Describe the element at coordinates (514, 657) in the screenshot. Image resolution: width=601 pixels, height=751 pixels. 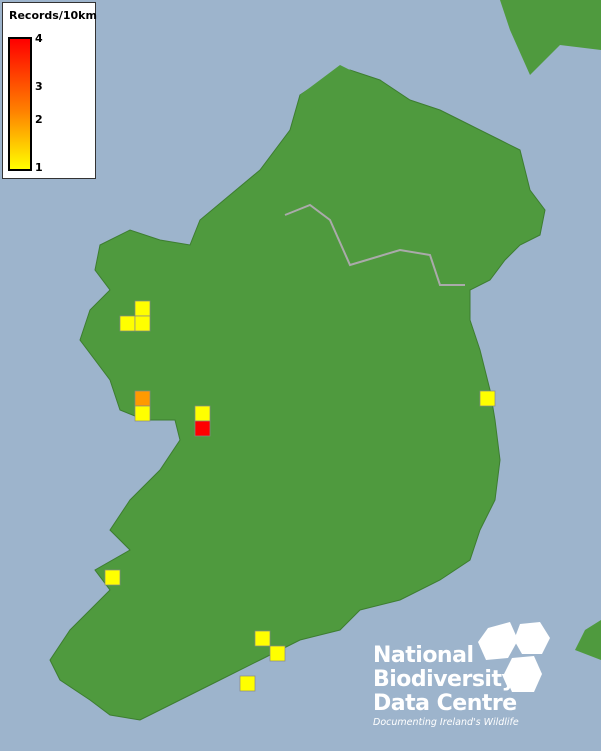
I see `logo-hexagons-icon` at that location.